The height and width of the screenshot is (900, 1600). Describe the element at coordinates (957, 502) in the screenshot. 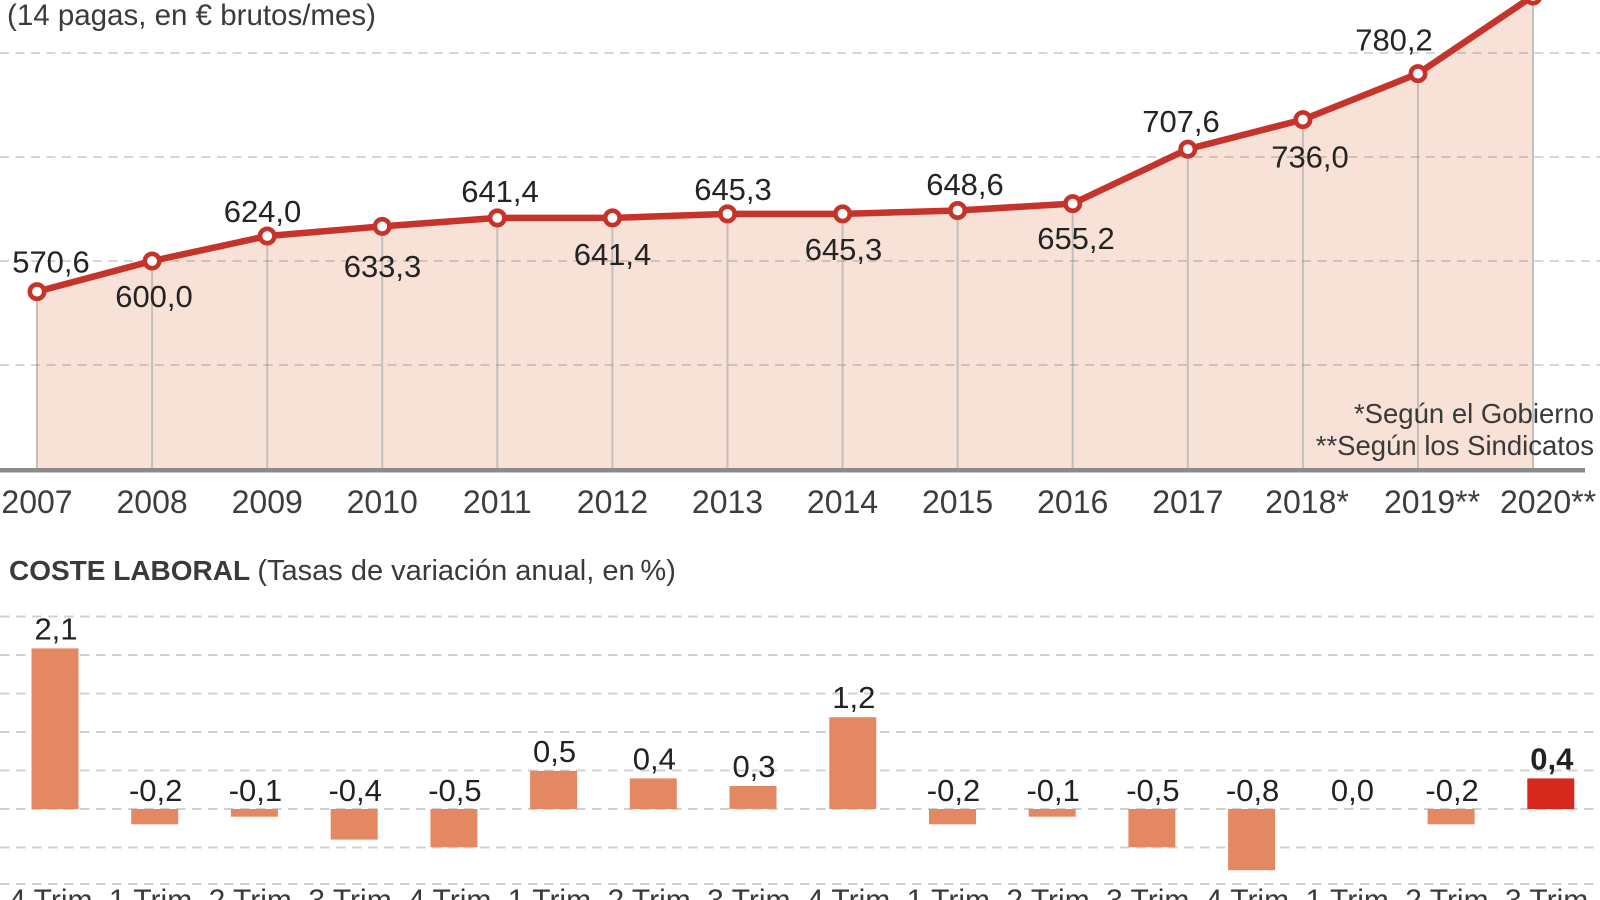

I see `svg-text: 2015` at that location.